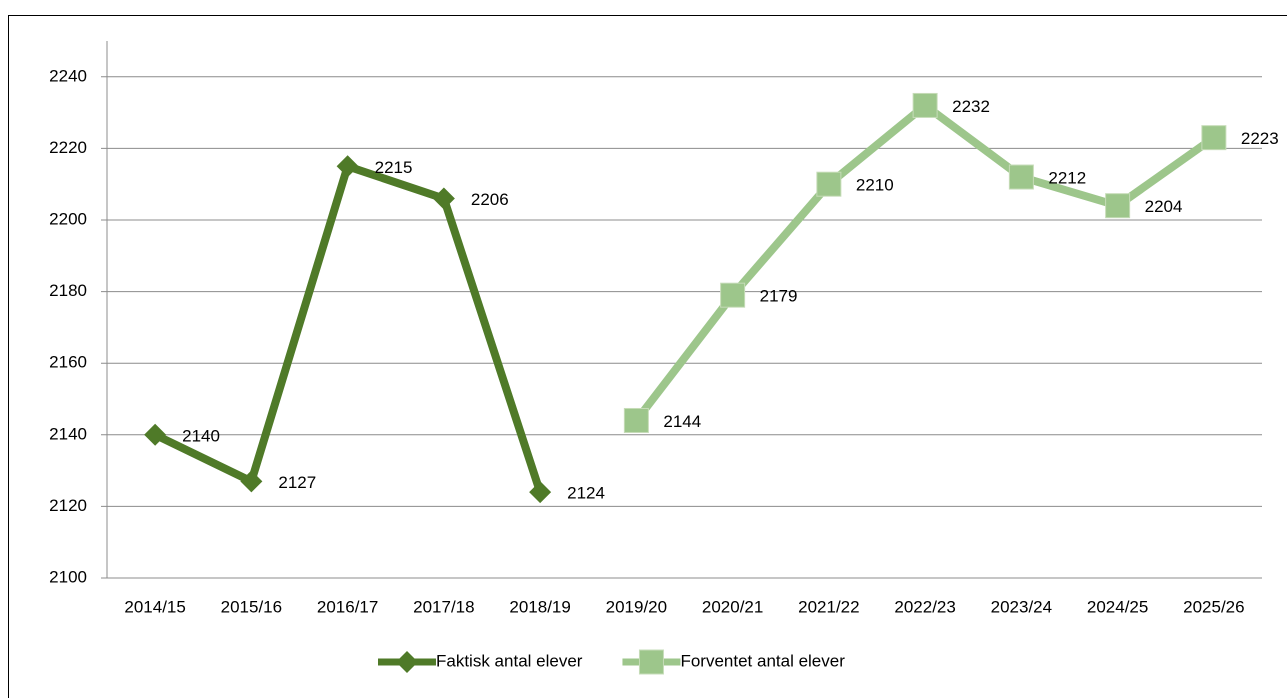 This screenshot has height=698, width=1287. I want to click on y-tick-label: 2120, so click(68, 505).